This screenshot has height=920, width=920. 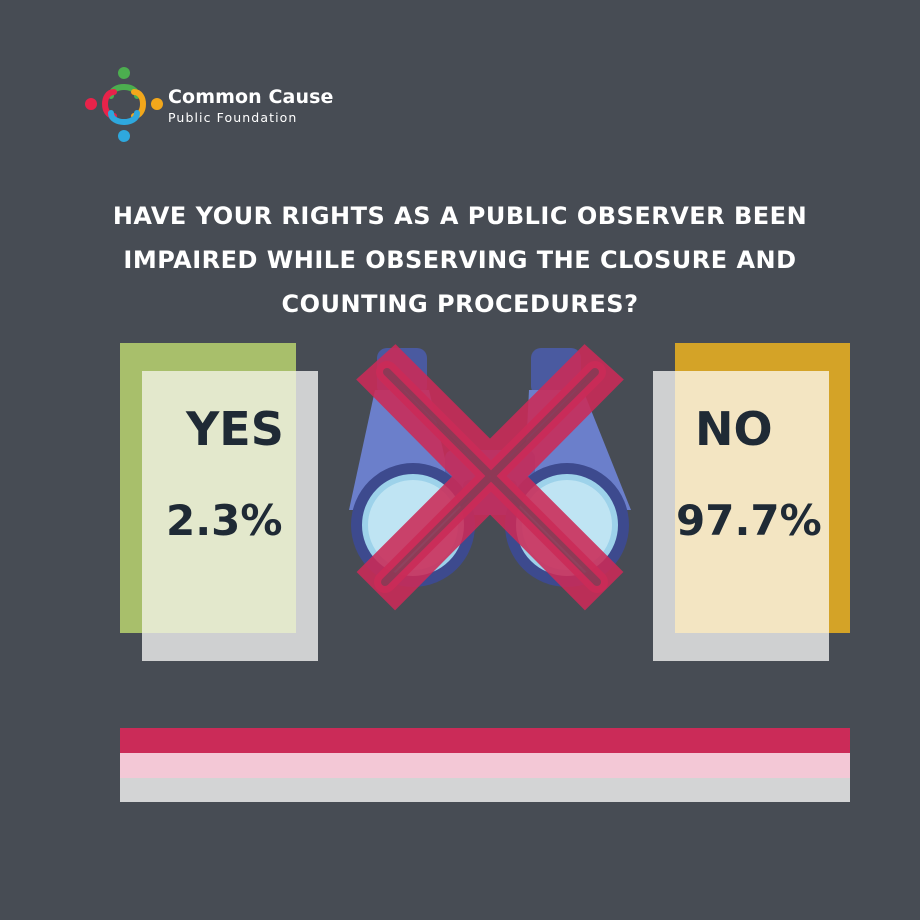 What do you see at coordinates (485, 765) in the screenshot?
I see `decorative-stripe-pink` at bounding box center [485, 765].